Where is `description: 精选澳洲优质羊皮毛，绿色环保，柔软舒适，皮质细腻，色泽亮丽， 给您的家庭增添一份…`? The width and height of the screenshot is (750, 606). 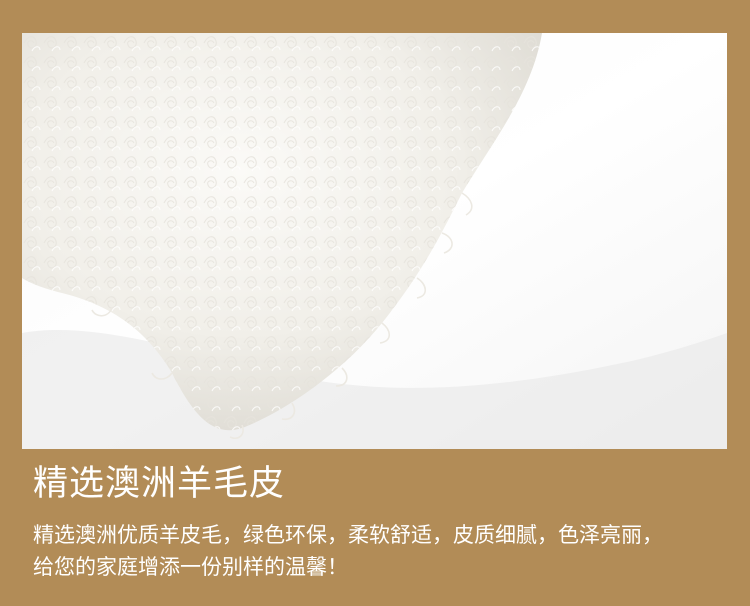 description: 精选澳洲优质羊皮毛，绿色环保，柔软舒适，皮质细腻，色泽亮丽， 给您的家庭增添一份… is located at coordinates (378, 551).